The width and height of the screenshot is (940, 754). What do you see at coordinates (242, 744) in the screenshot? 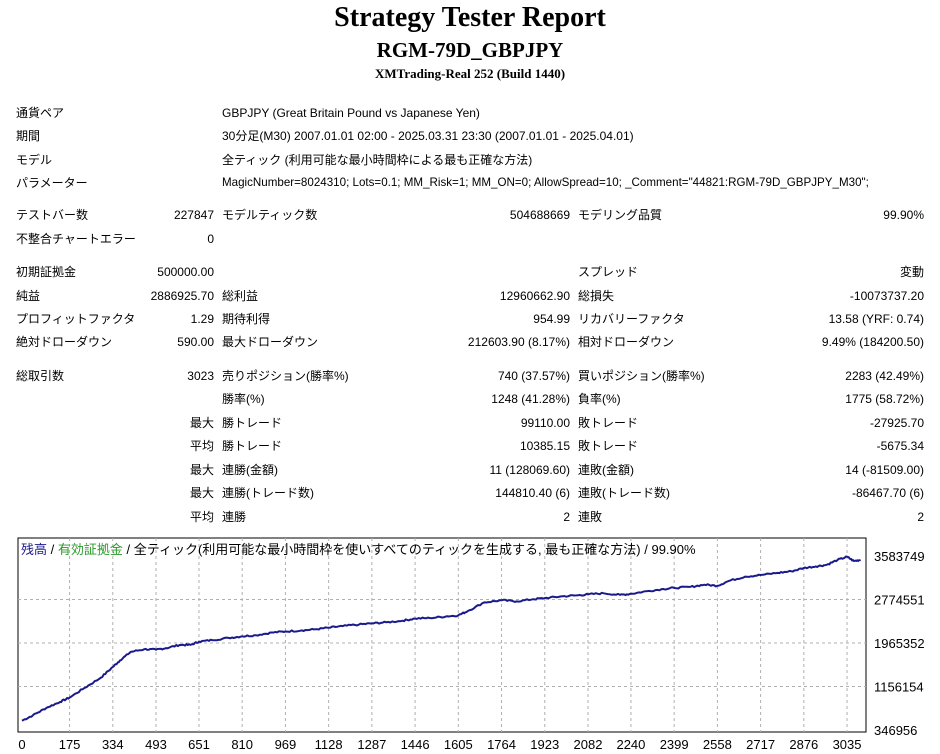
I see `x-tick-label: 810` at bounding box center [242, 744].